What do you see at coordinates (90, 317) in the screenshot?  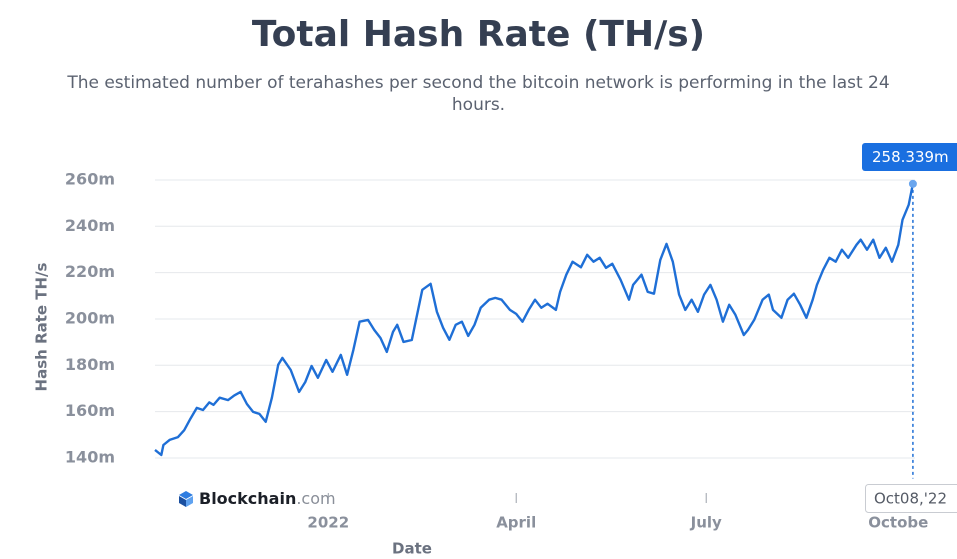 I see `y-tick-label: 200m` at bounding box center [90, 317].